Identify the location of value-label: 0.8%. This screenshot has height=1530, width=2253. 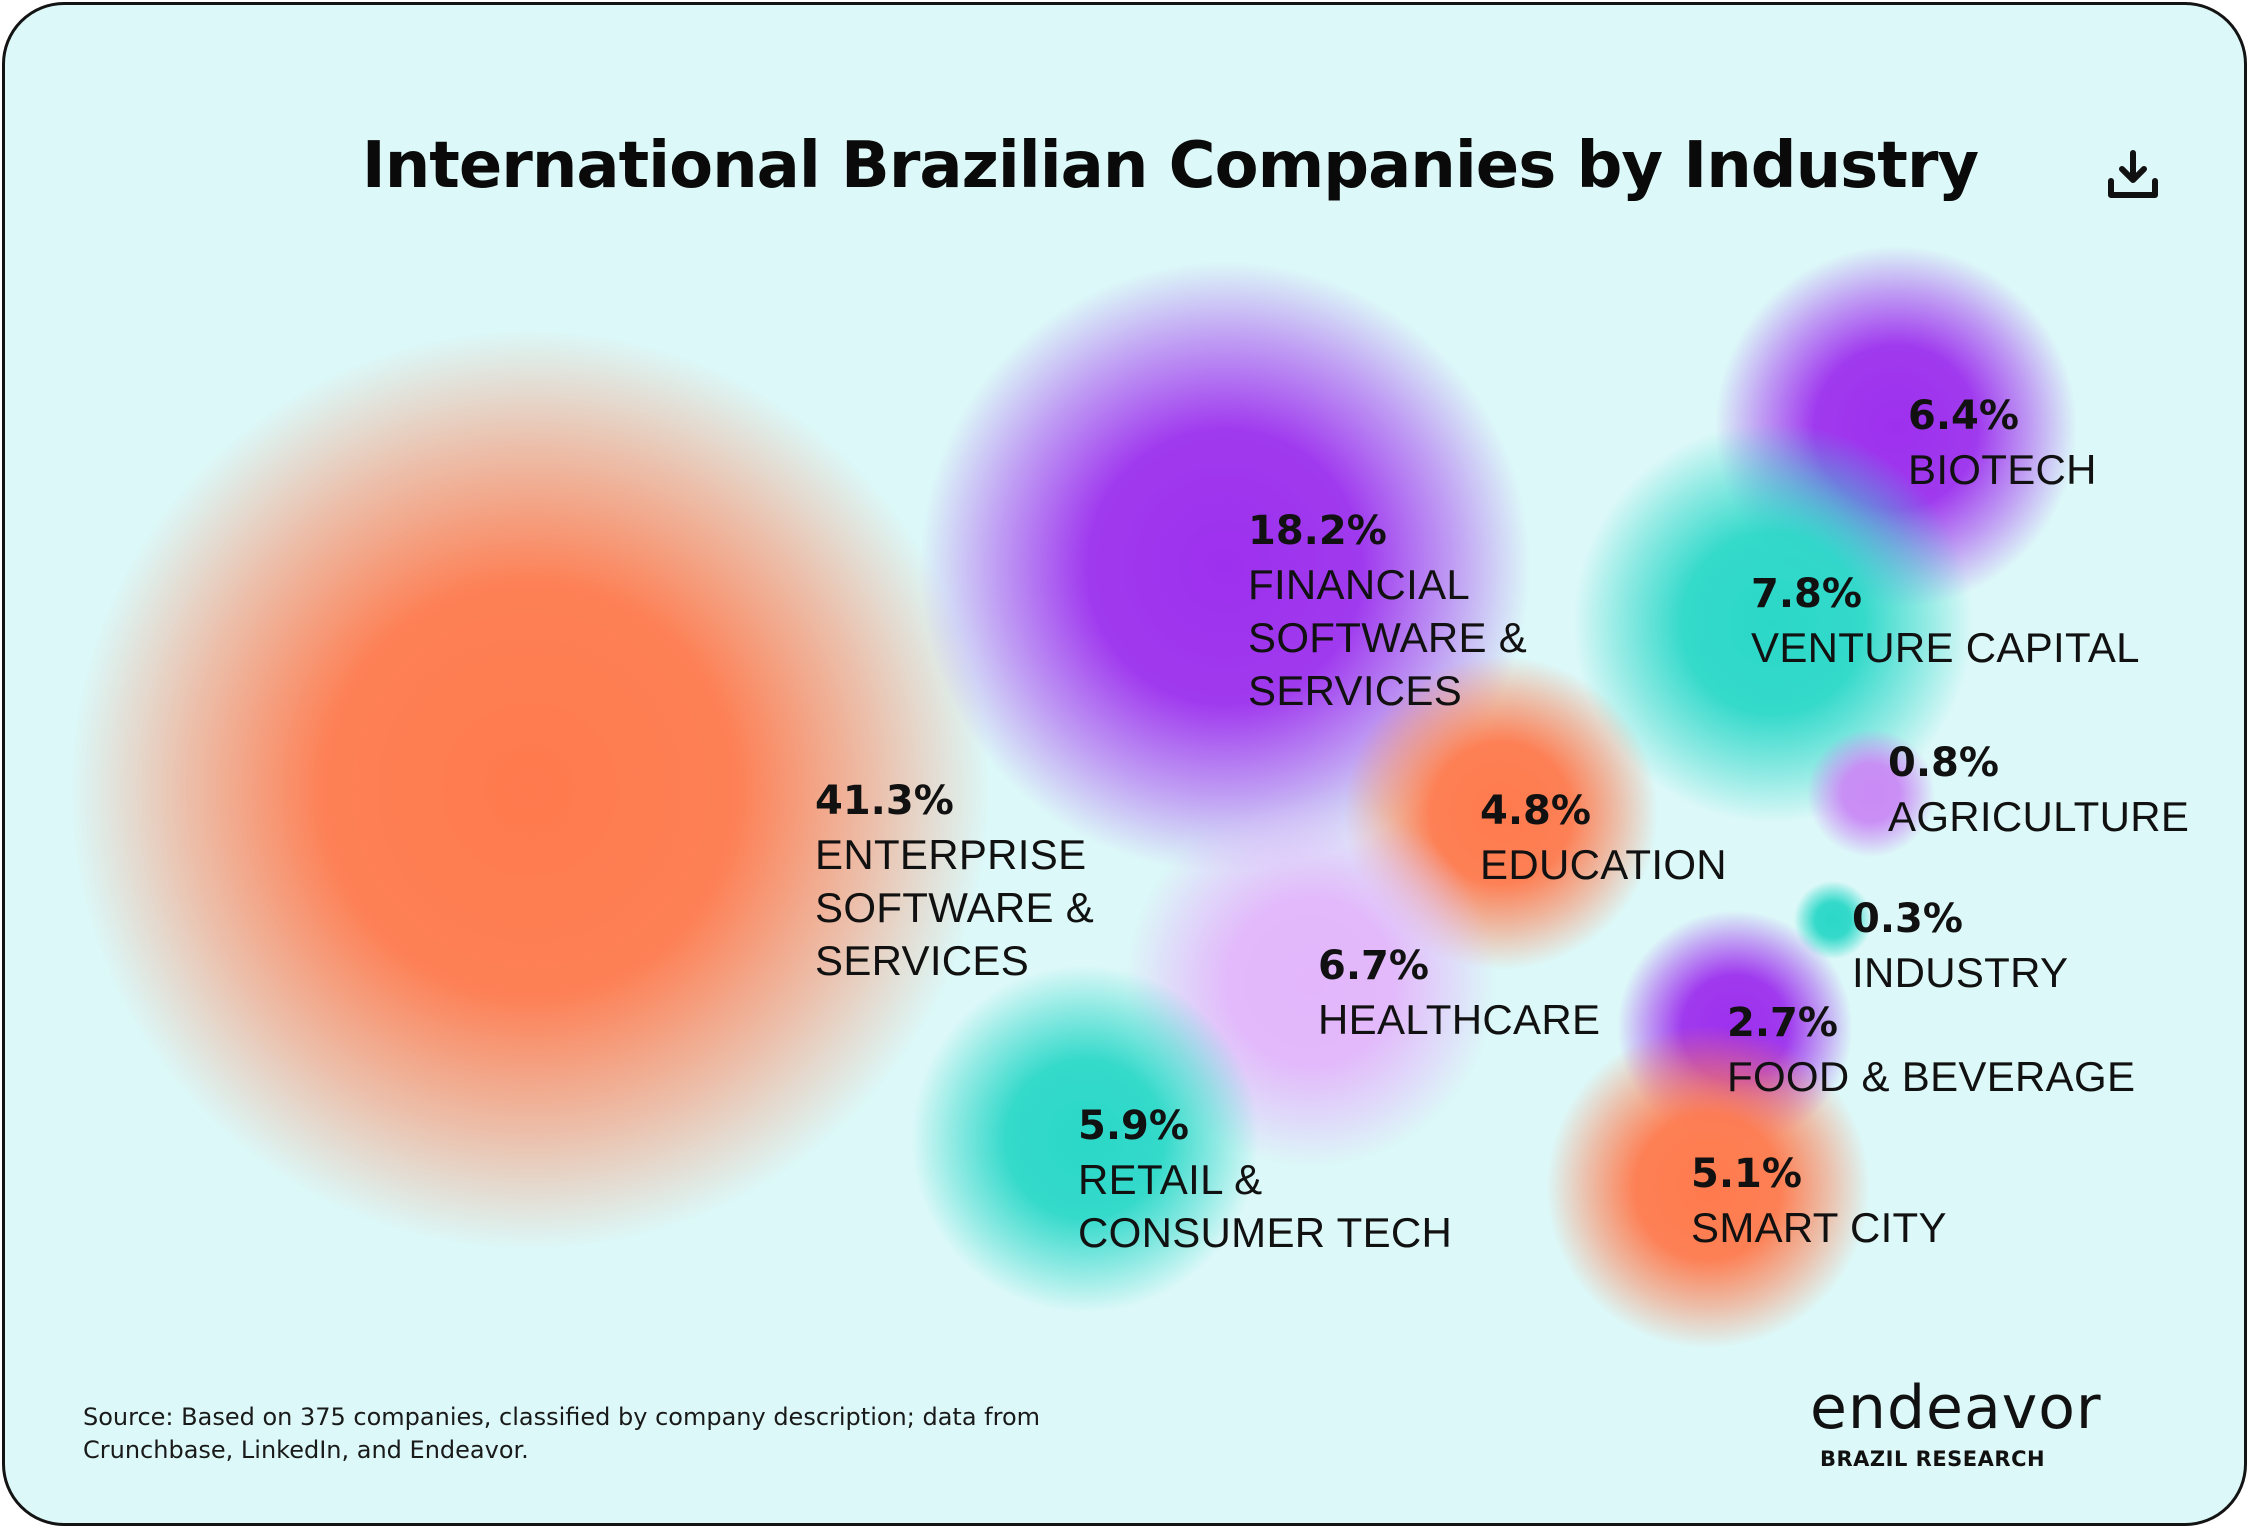
(1943, 763).